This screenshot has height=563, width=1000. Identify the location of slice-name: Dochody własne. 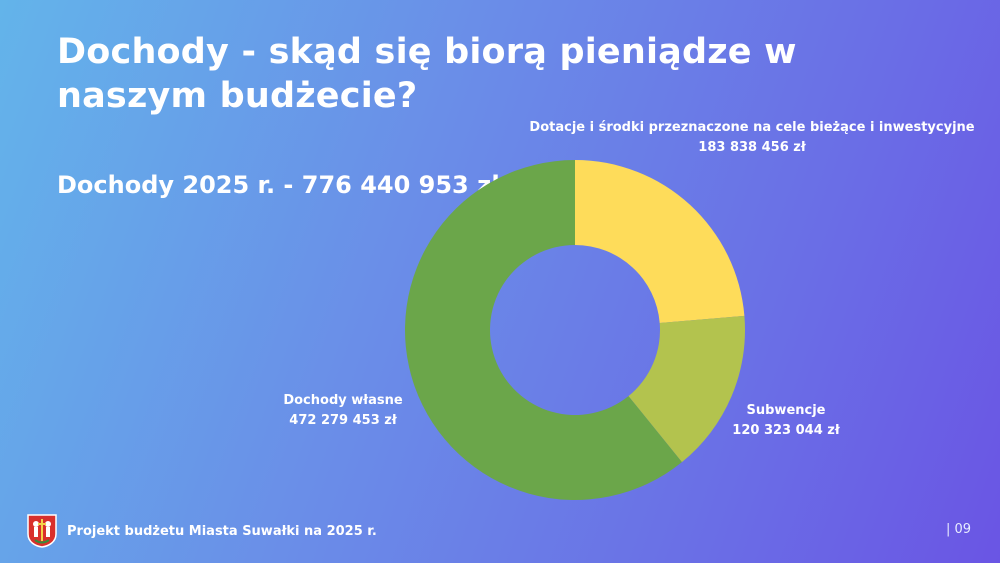
(343, 400).